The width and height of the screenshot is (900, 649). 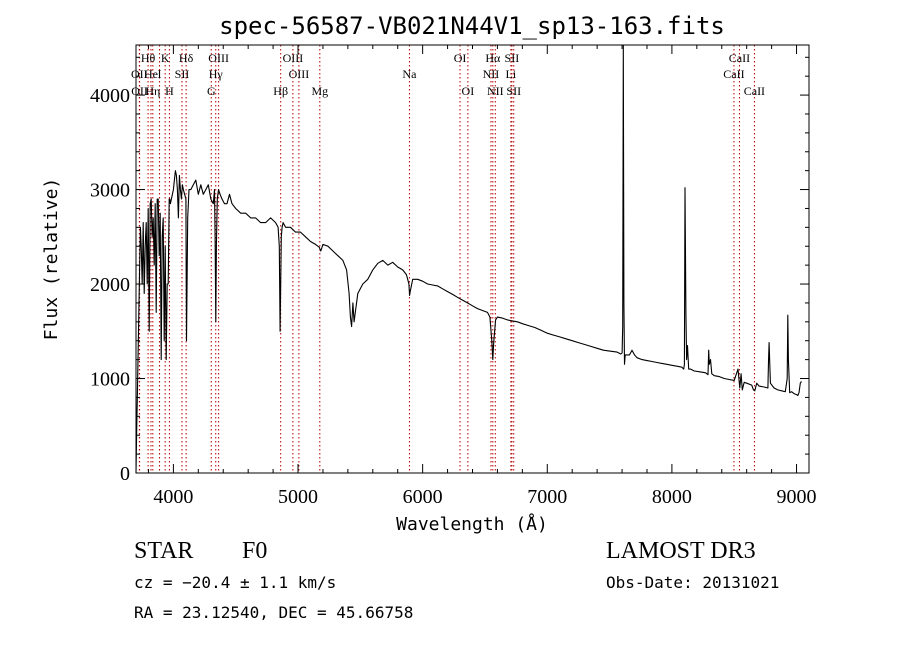 What do you see at coordinates (472, 26) in the screenshot?
I see `chart-title: spec-56587-VB021N44V1_sp13-163.fits` at bounding box center [472, 26].